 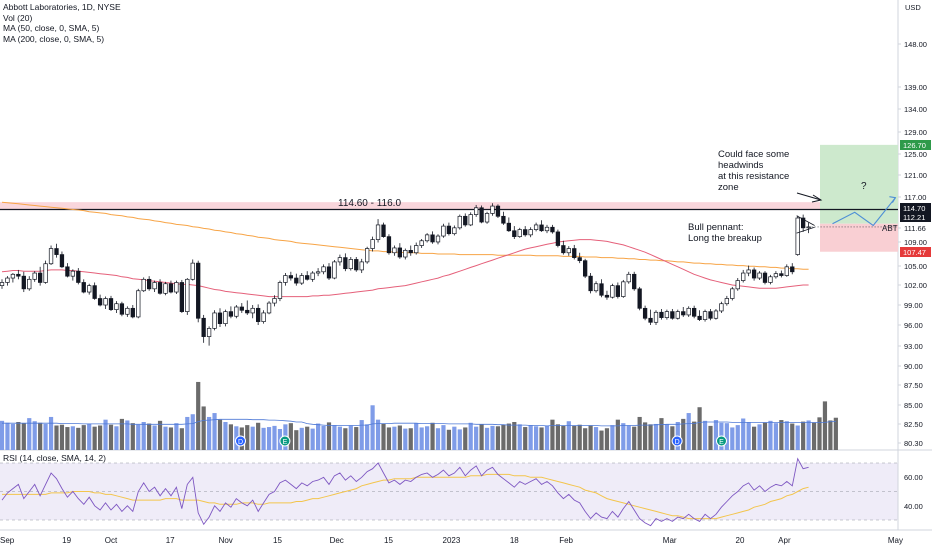 I want to click on rsi-ma-line, so click(x=405, y=496).